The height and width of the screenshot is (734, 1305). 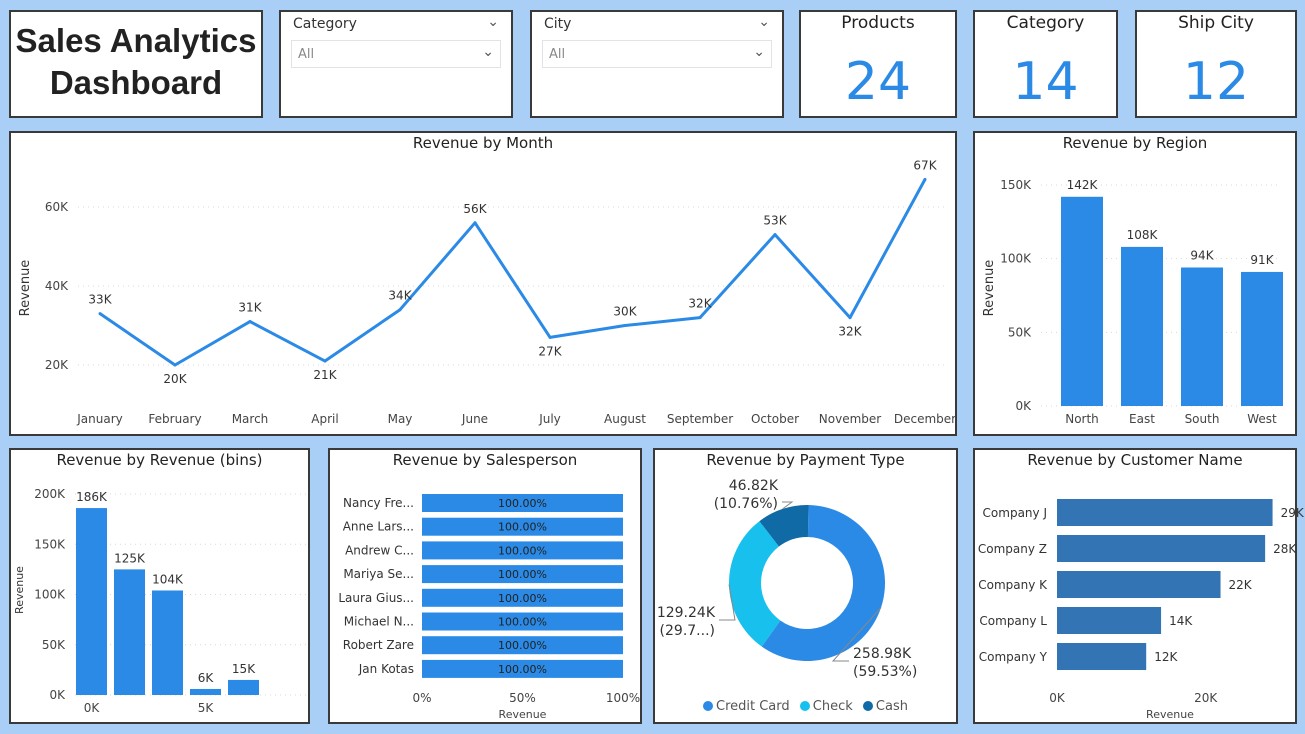 What do you see at coordinates (925, 165) in the screenshot?
I see `data-label: 67K` at bounding box center [925, 165].